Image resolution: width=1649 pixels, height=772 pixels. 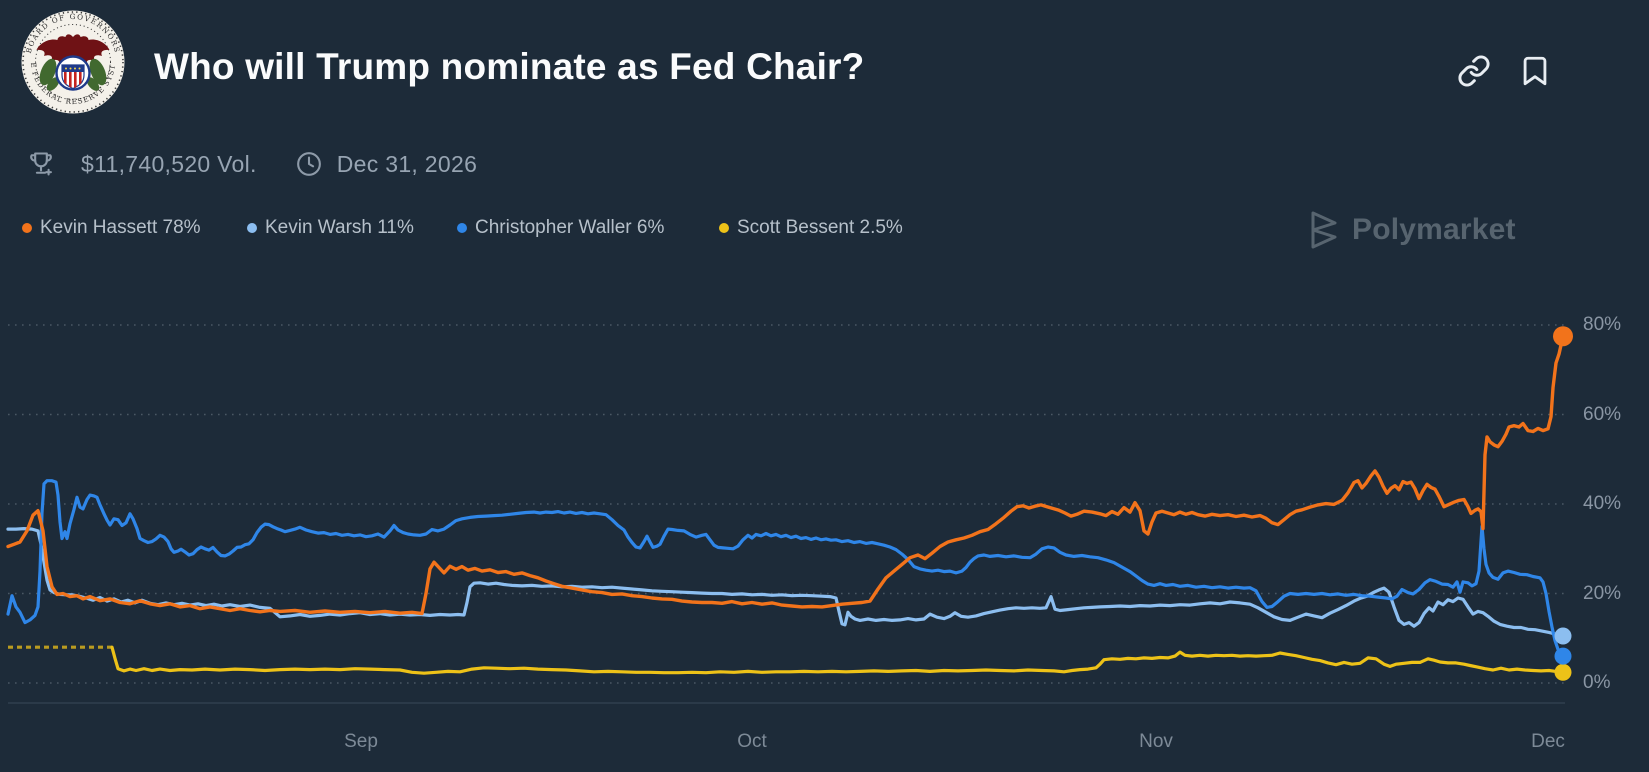 I want to click on legend-dot-waller, so click(x=462, y=228).